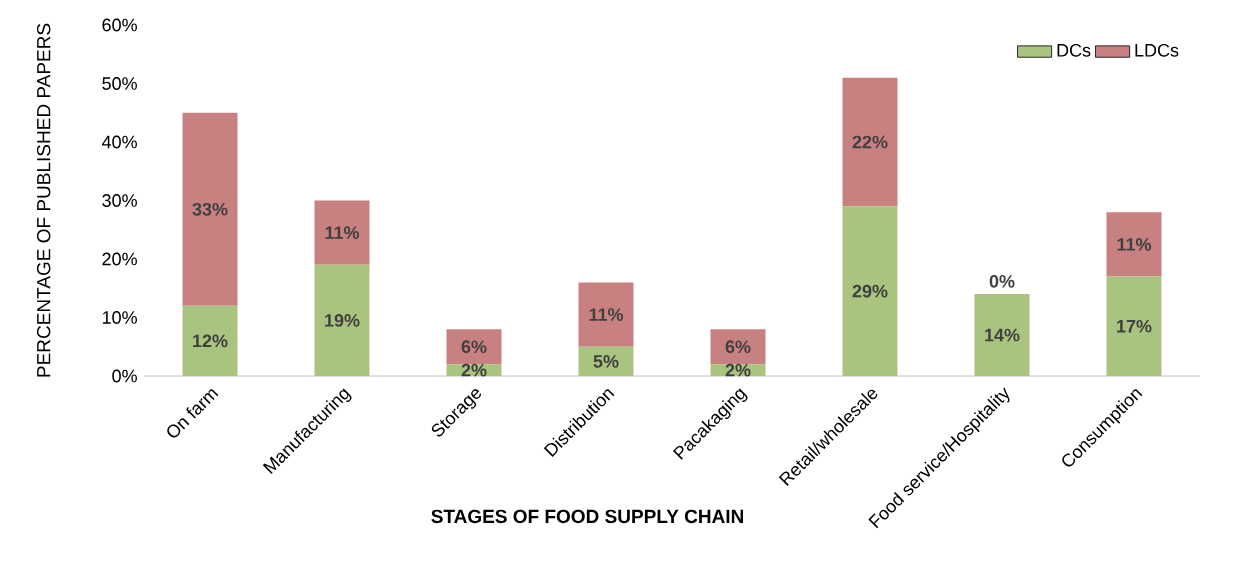 This screenshot has height=563, width=1238. I want to click on y-tick-label: 60%, so click(119, 25).